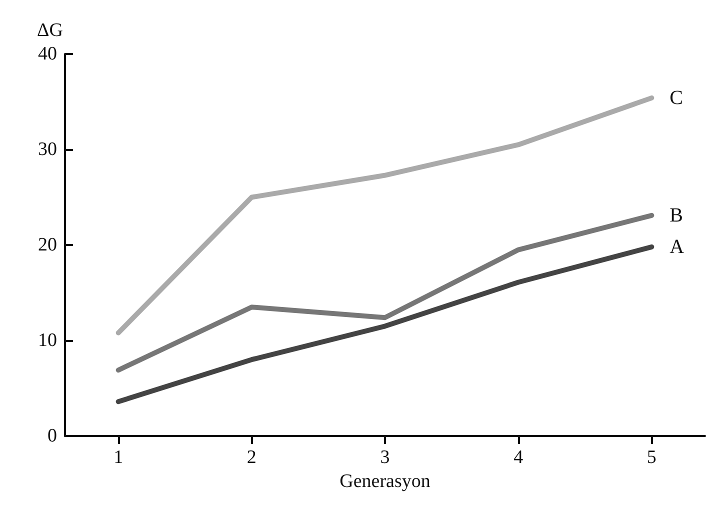  What do you see at coordinates (50, 30) in the screenshot?
I see `y-axis-title: ΔG` at bounding box center [50, 30].